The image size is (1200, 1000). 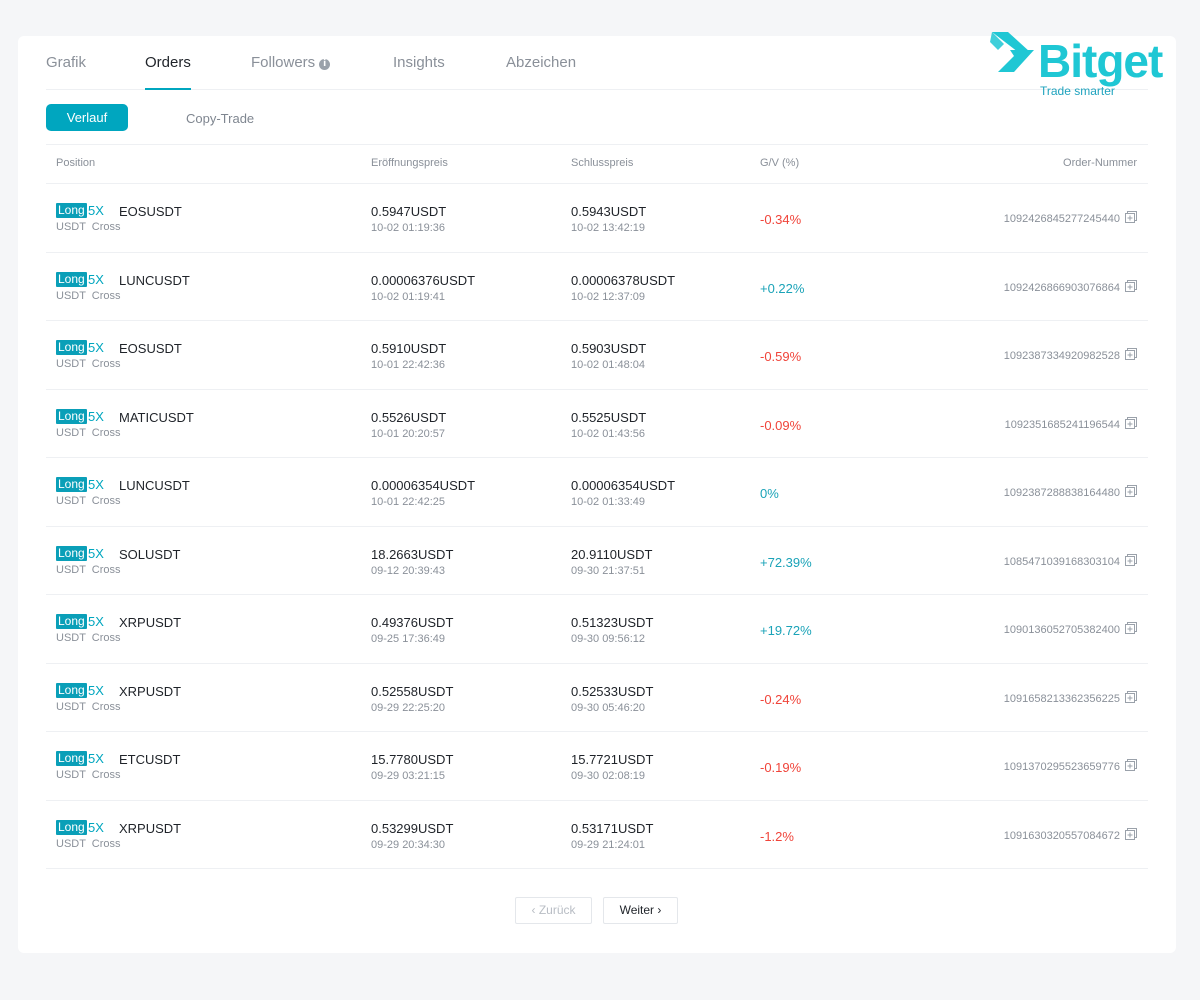 What do you see at coordinates (419, 62) in the screenshot?
I see `tab-insights: Insights` at bounding box center [419, 62].